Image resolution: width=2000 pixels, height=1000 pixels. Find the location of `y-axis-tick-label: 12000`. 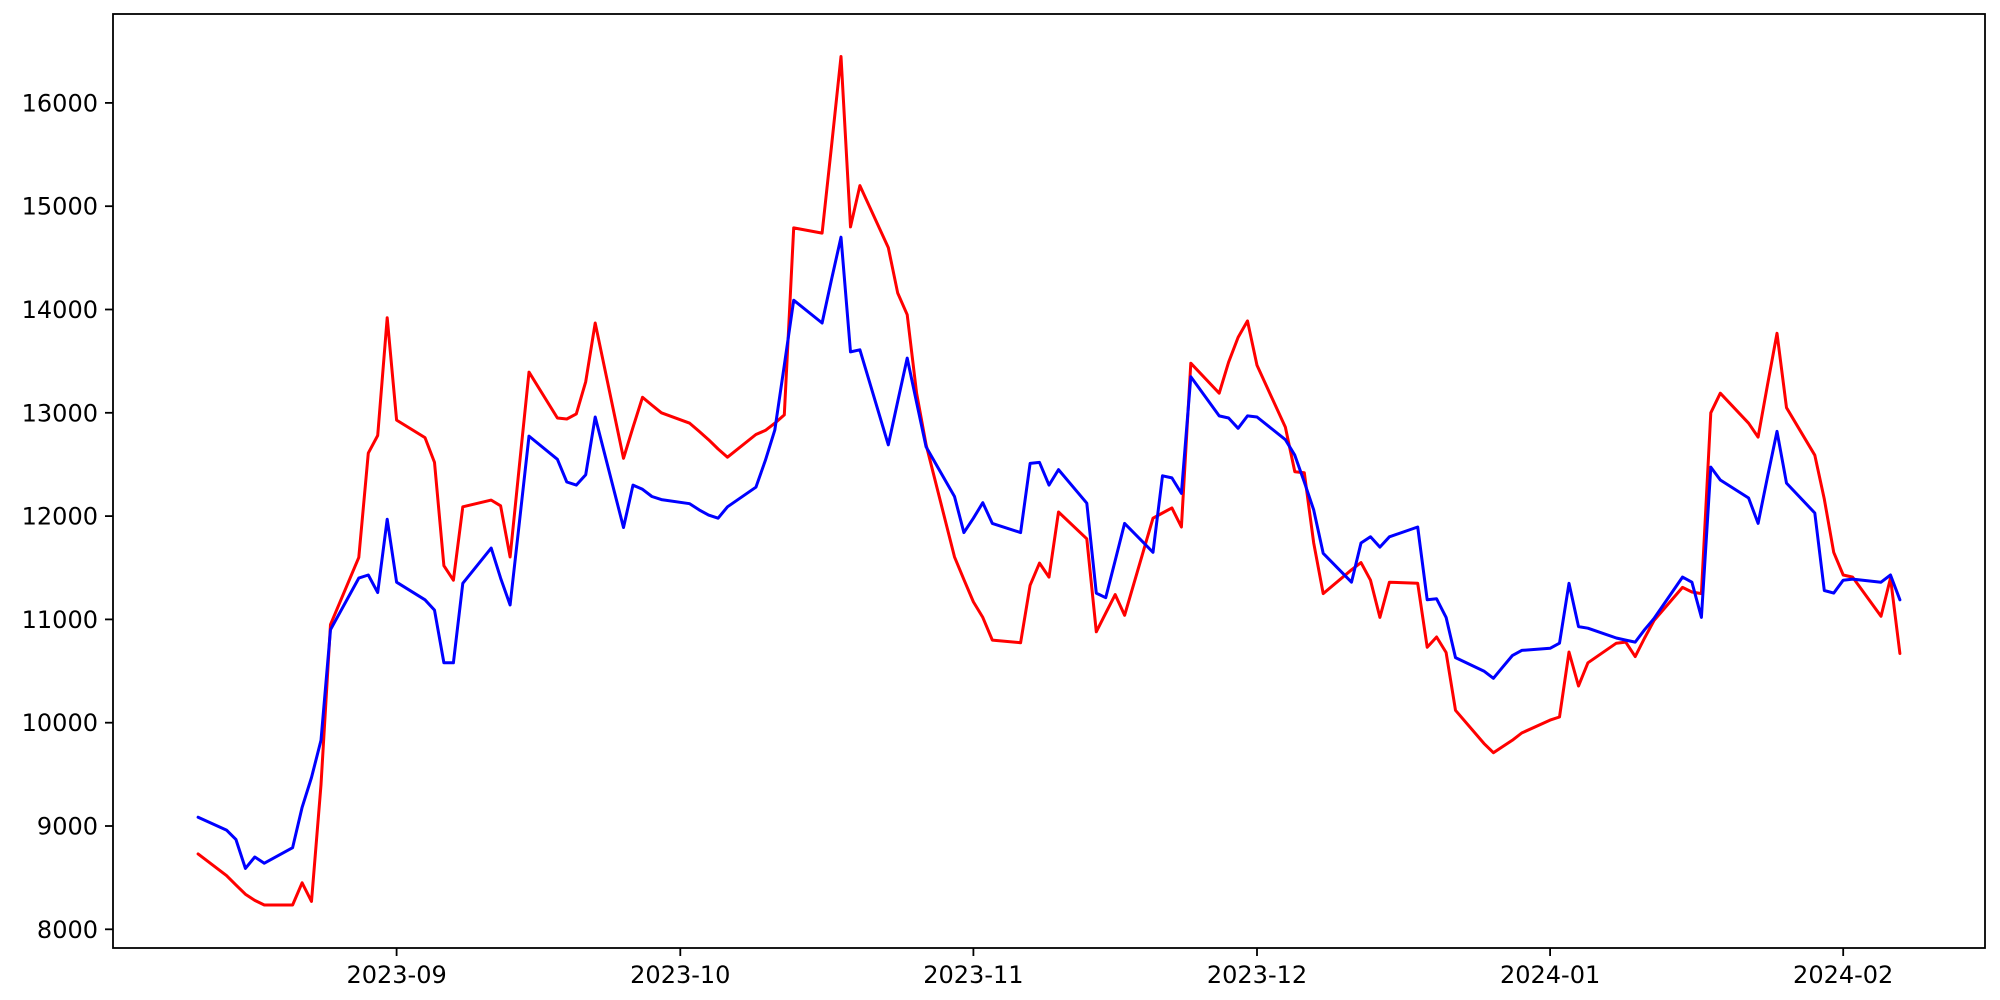

y-axis-tick-label: 12000 is located at coordinates (60, 517).